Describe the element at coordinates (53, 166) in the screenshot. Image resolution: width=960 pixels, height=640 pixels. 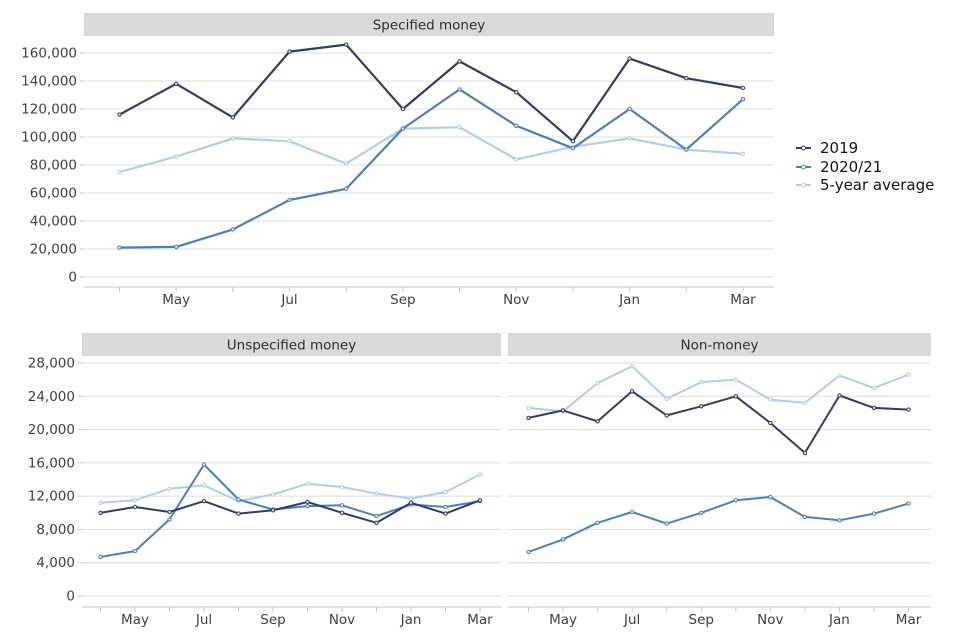
I see `y-tick-label: 80,000` at that location.